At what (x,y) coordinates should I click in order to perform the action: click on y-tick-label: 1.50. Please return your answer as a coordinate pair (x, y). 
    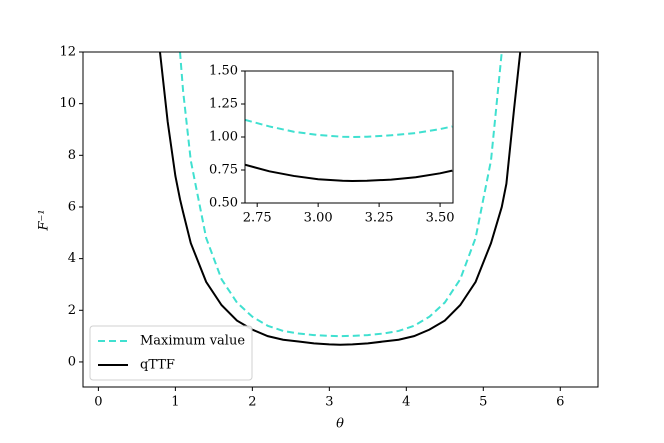
    Looking at the image, I should click on (223, 71).